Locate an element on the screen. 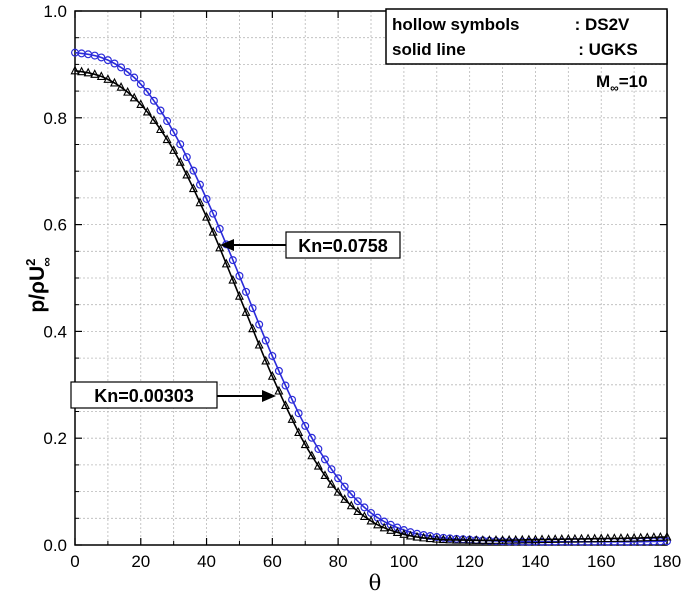  legend: hollow symbols : DS2V solid line : UGKS is located at coordinates (526, 36).